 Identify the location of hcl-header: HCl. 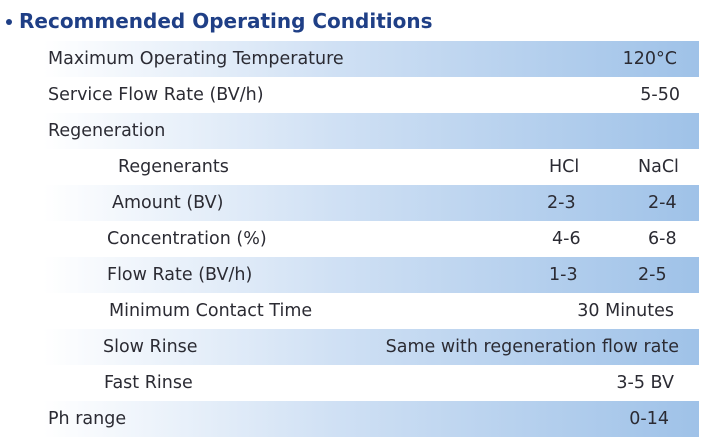
(564, 167).